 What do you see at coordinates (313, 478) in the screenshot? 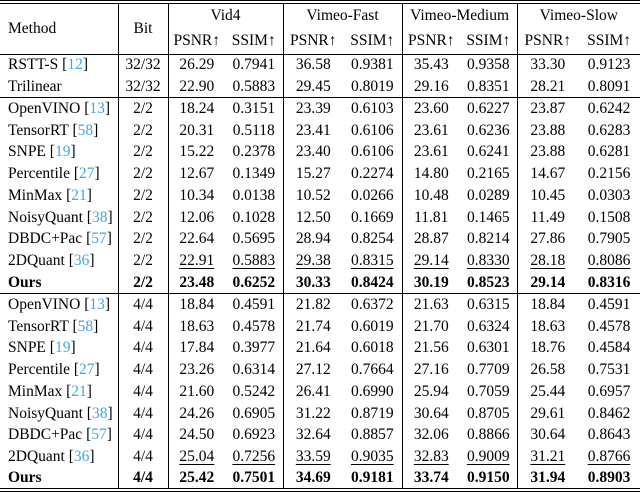
I see `metric-value: 34.69` at bounding box center [313, 478].